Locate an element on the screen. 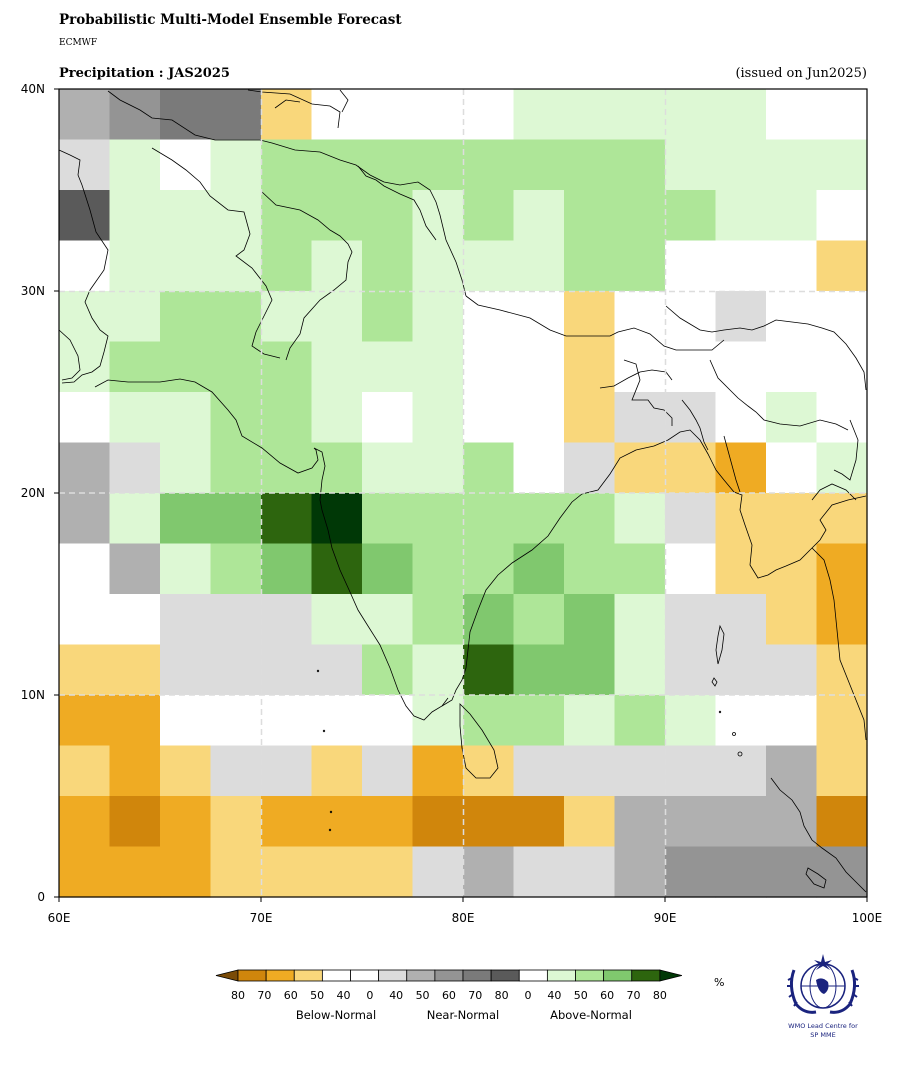  lon-label-90e: 90E is located at coordinates (665, 918).